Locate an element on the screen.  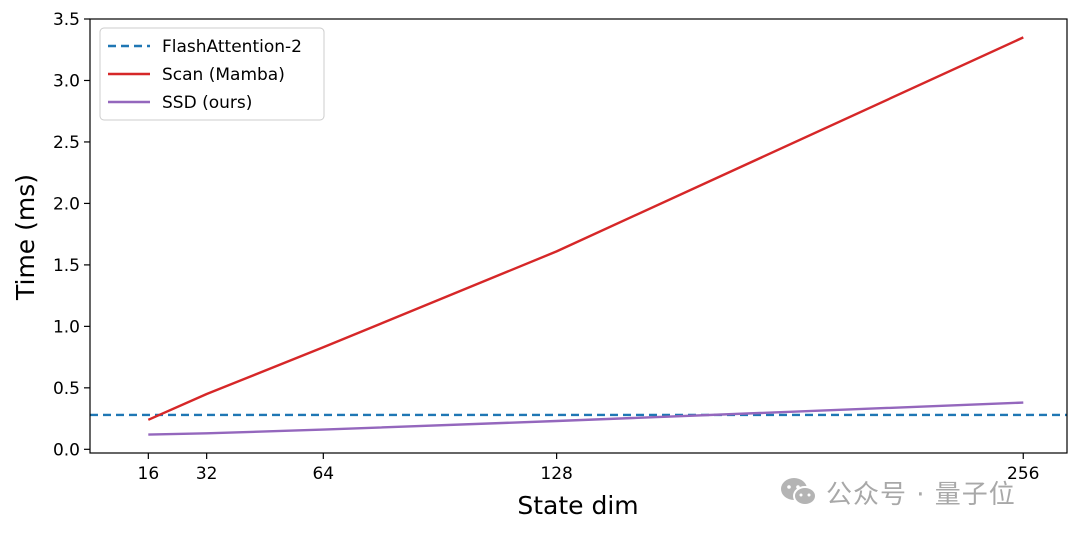
y-tick-label: 1.0 is located at coordinates (66, 327).